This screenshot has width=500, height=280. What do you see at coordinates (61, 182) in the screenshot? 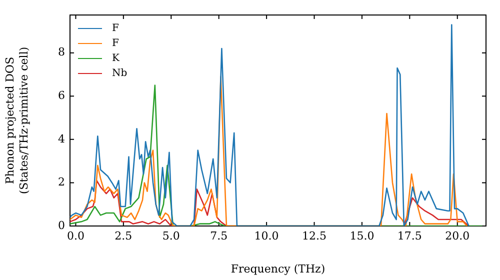
I see `y-tick-label: 2` at bounding box center [61, 182].